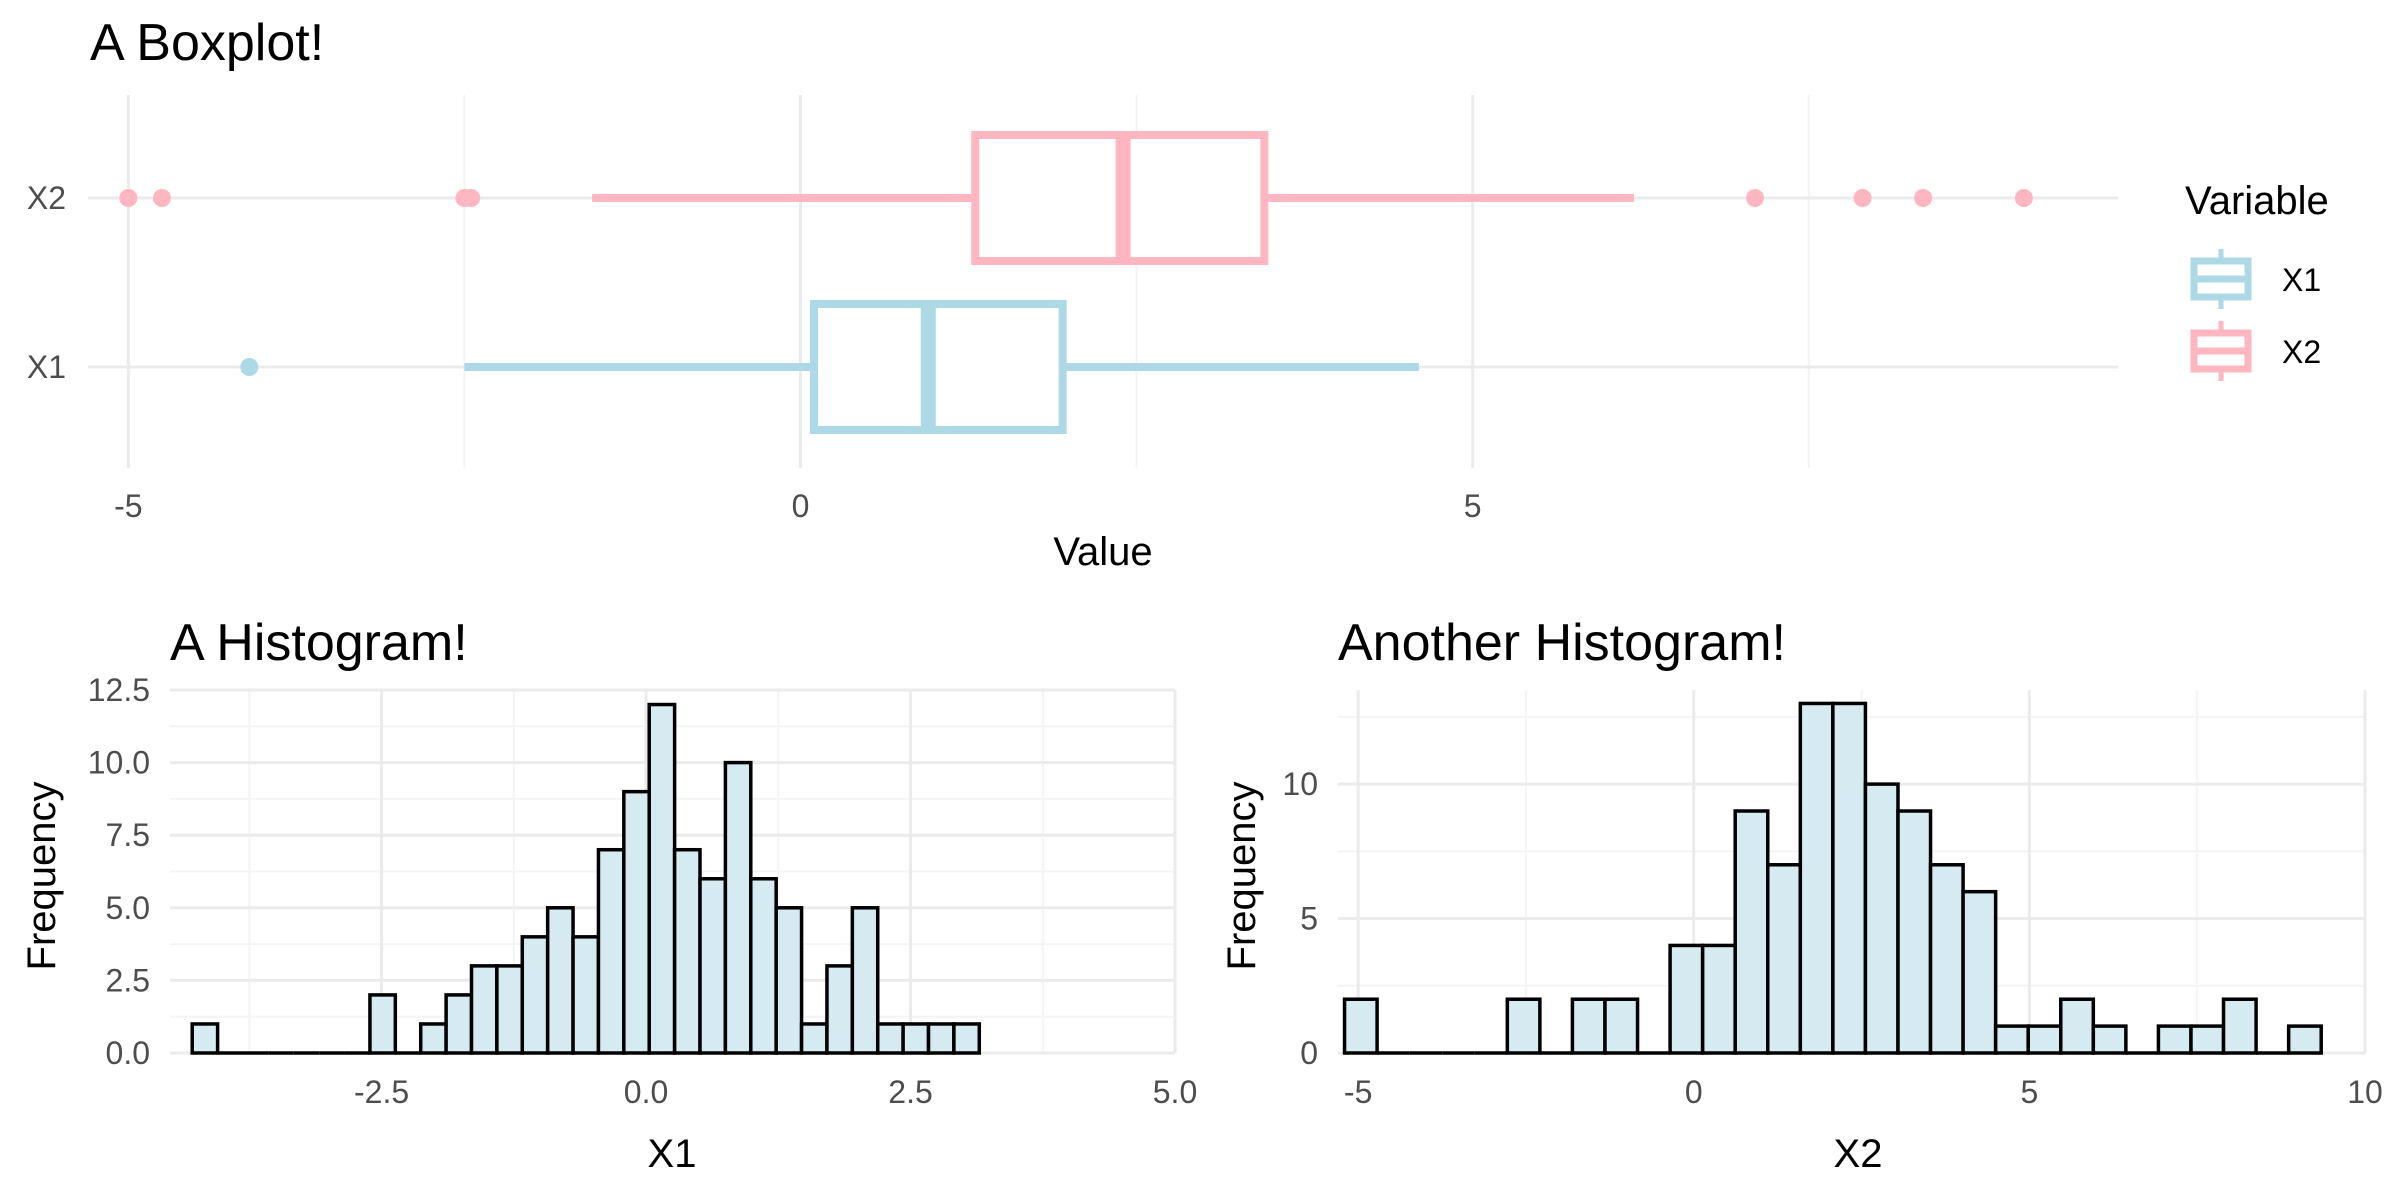 The image size is (2400, 1200). Describe the element at coordinates (46, 367) in the screenshot. I see `y-tick-label: X1` at that location.